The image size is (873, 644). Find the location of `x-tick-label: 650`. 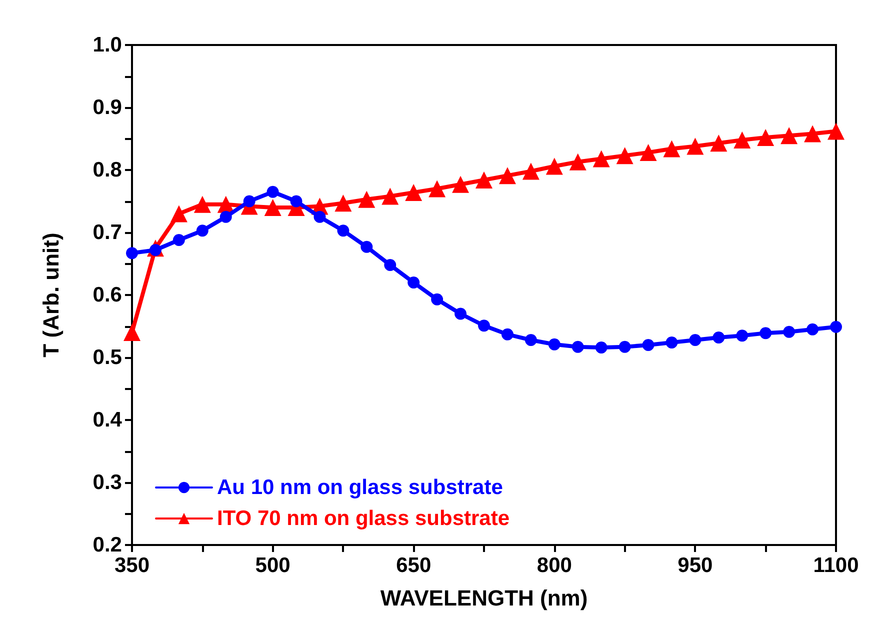

x-tick-label: 650 is located at coordinates (414, 565).